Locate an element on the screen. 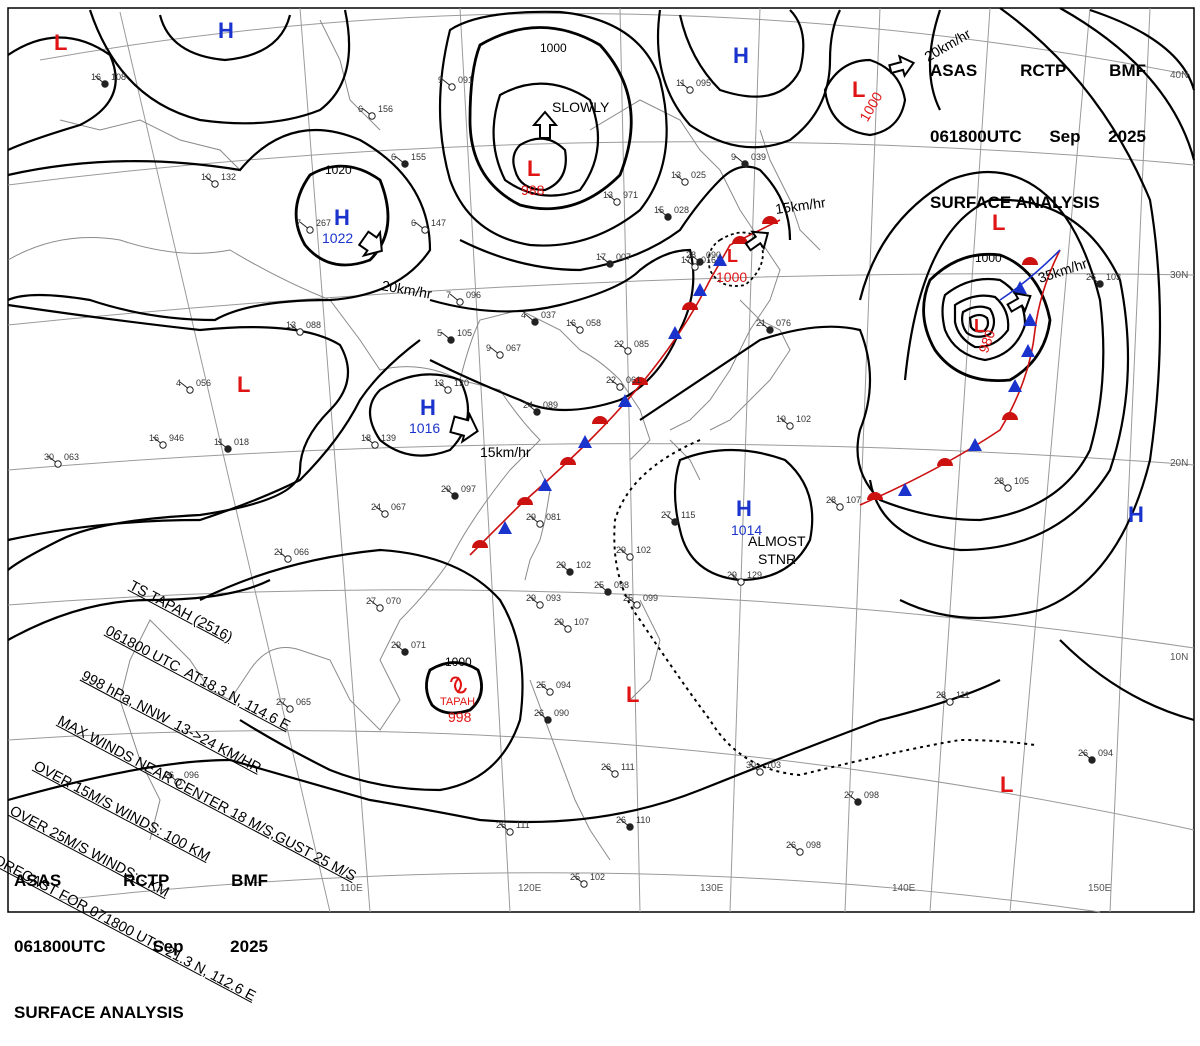 The width and height of the screenshot is (1200, 1046). isobar-label-1000-north: 1000 is located at coordinates (553, 48).